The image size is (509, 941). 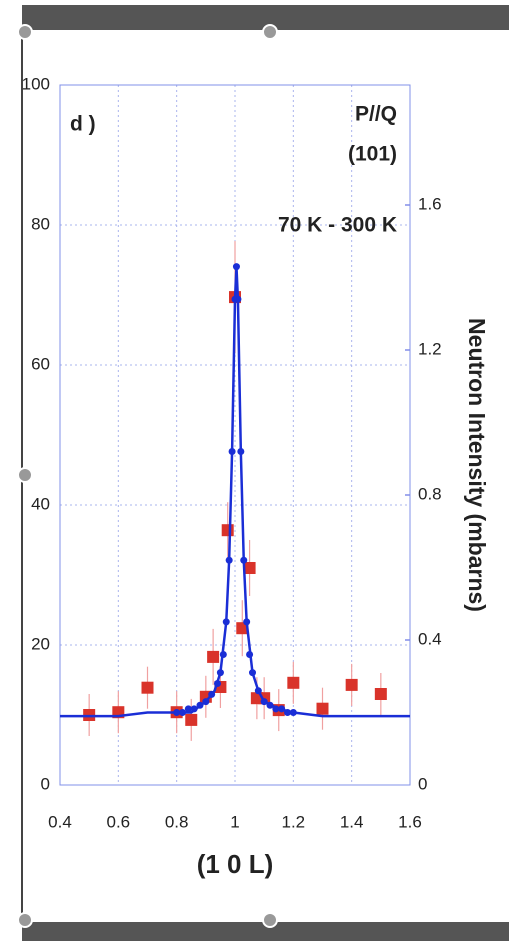 What do you see at coordinates (45, 783) in the screenshot?
I see `y-tick-label: 0` at bounding box center [45, 783].